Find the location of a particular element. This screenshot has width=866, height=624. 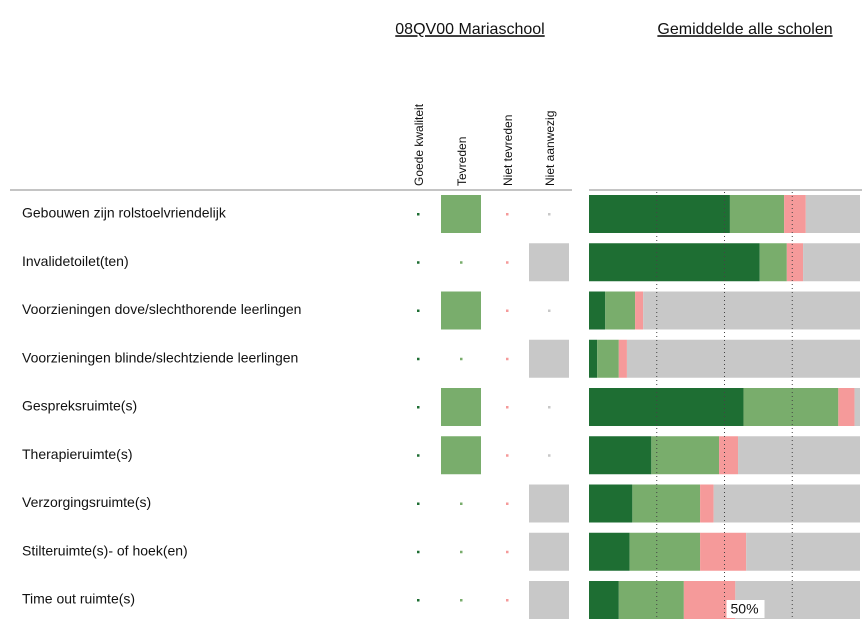

tick-label-bg is located at coordinates (745, 609).